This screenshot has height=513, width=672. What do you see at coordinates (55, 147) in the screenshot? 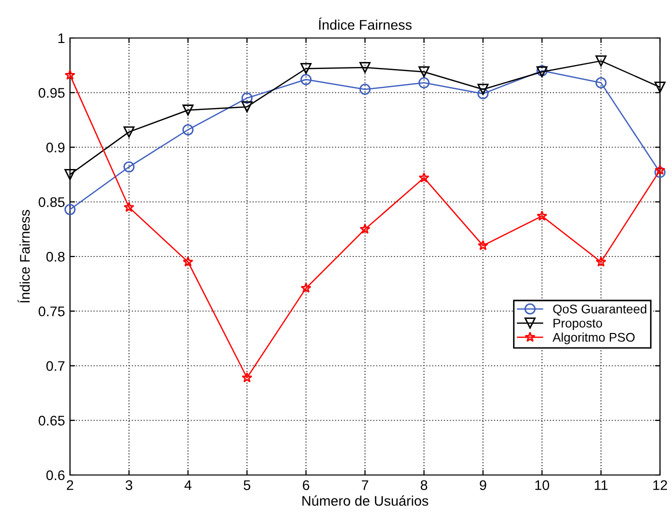
I see `y-tick-label: 0.9` at bounding box center [55, 147].